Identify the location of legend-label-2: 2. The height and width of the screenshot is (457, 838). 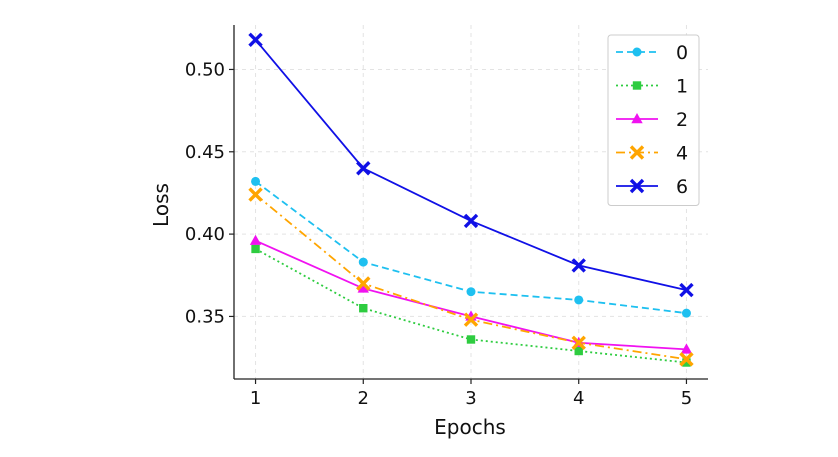
(682, 120).